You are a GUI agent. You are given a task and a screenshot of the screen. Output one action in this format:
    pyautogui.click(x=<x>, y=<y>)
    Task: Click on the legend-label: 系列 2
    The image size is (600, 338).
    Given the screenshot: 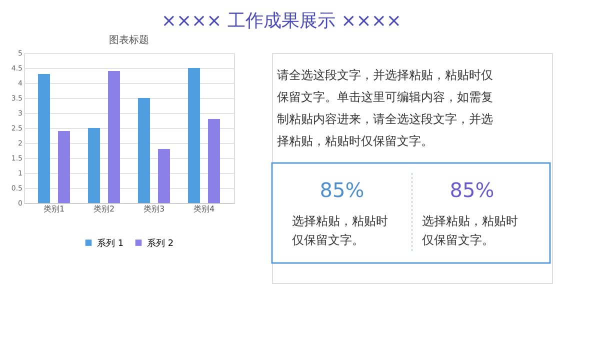 What is the action you would take?
    pyautogui.click(x=160, y=243)
    